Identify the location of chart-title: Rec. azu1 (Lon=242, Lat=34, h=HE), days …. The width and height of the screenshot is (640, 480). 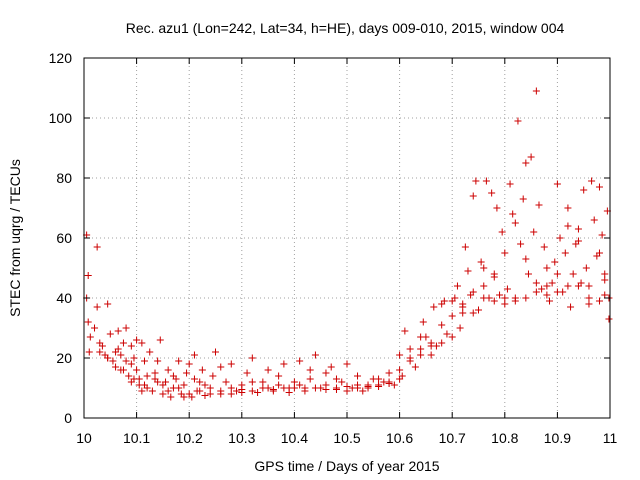
(345, 28).